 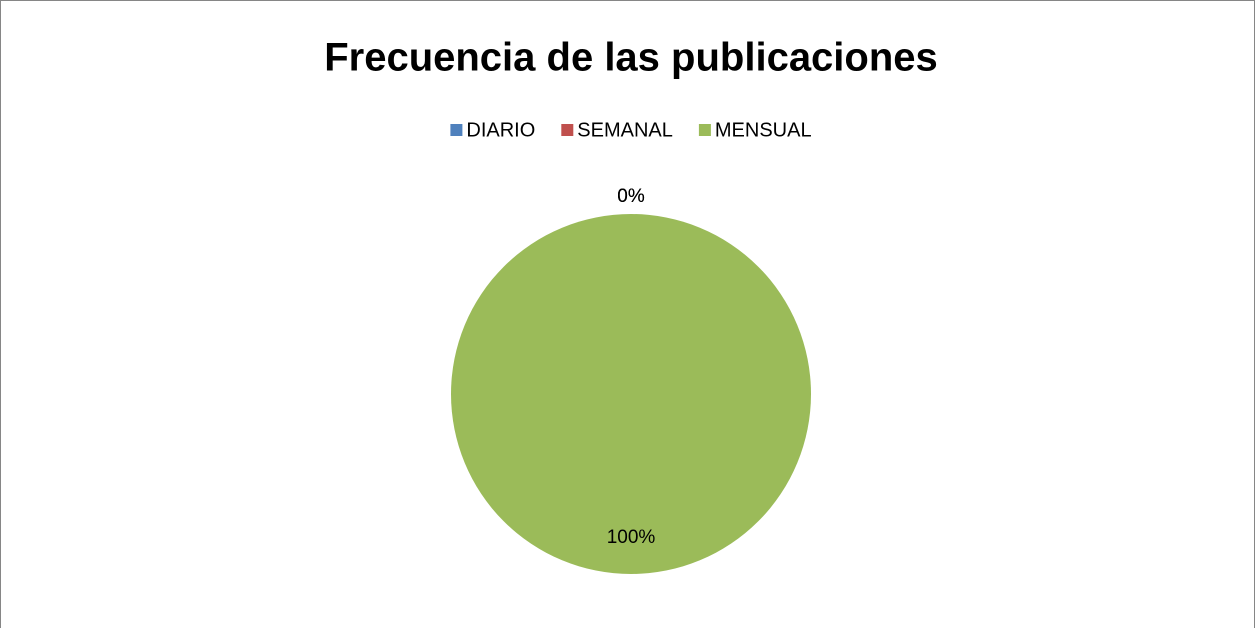 I want to click on legend-text: SEMANAL, so click(x=625, y=130).